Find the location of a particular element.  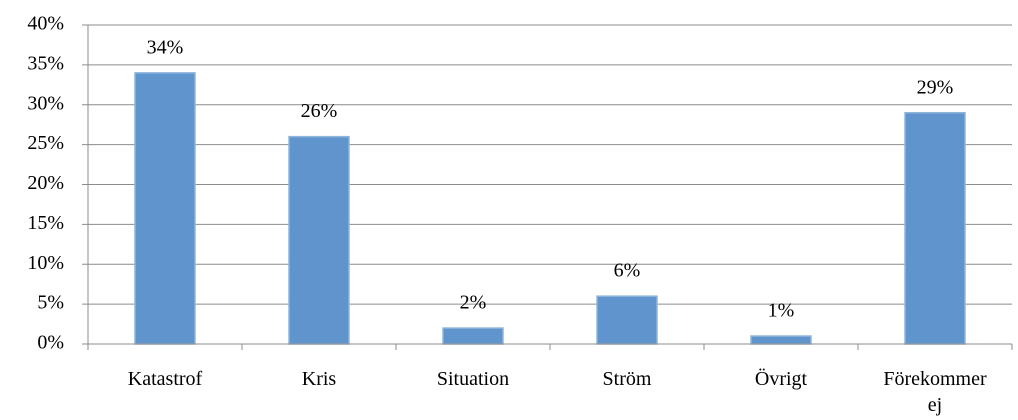

value-label: 6% is located at coordinates (627, 271).